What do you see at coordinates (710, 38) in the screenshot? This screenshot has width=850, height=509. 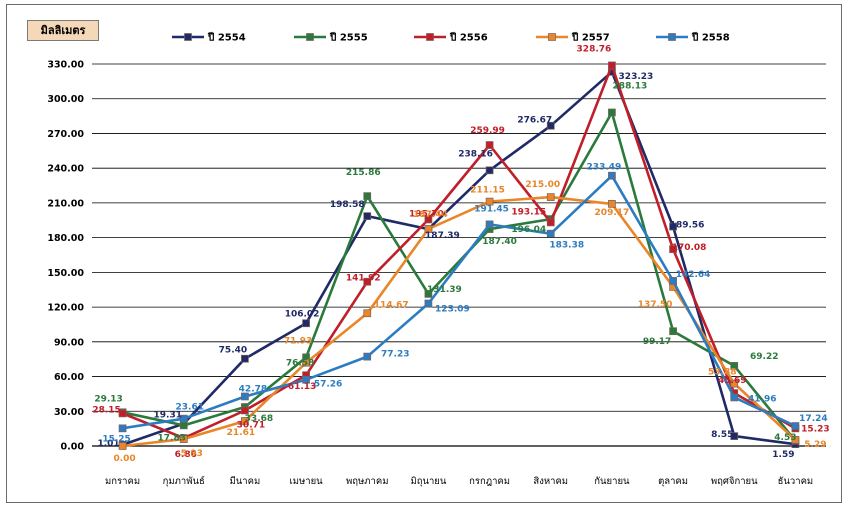 I see `legend-label: ปี 2558` at bounding box center [710, 38].